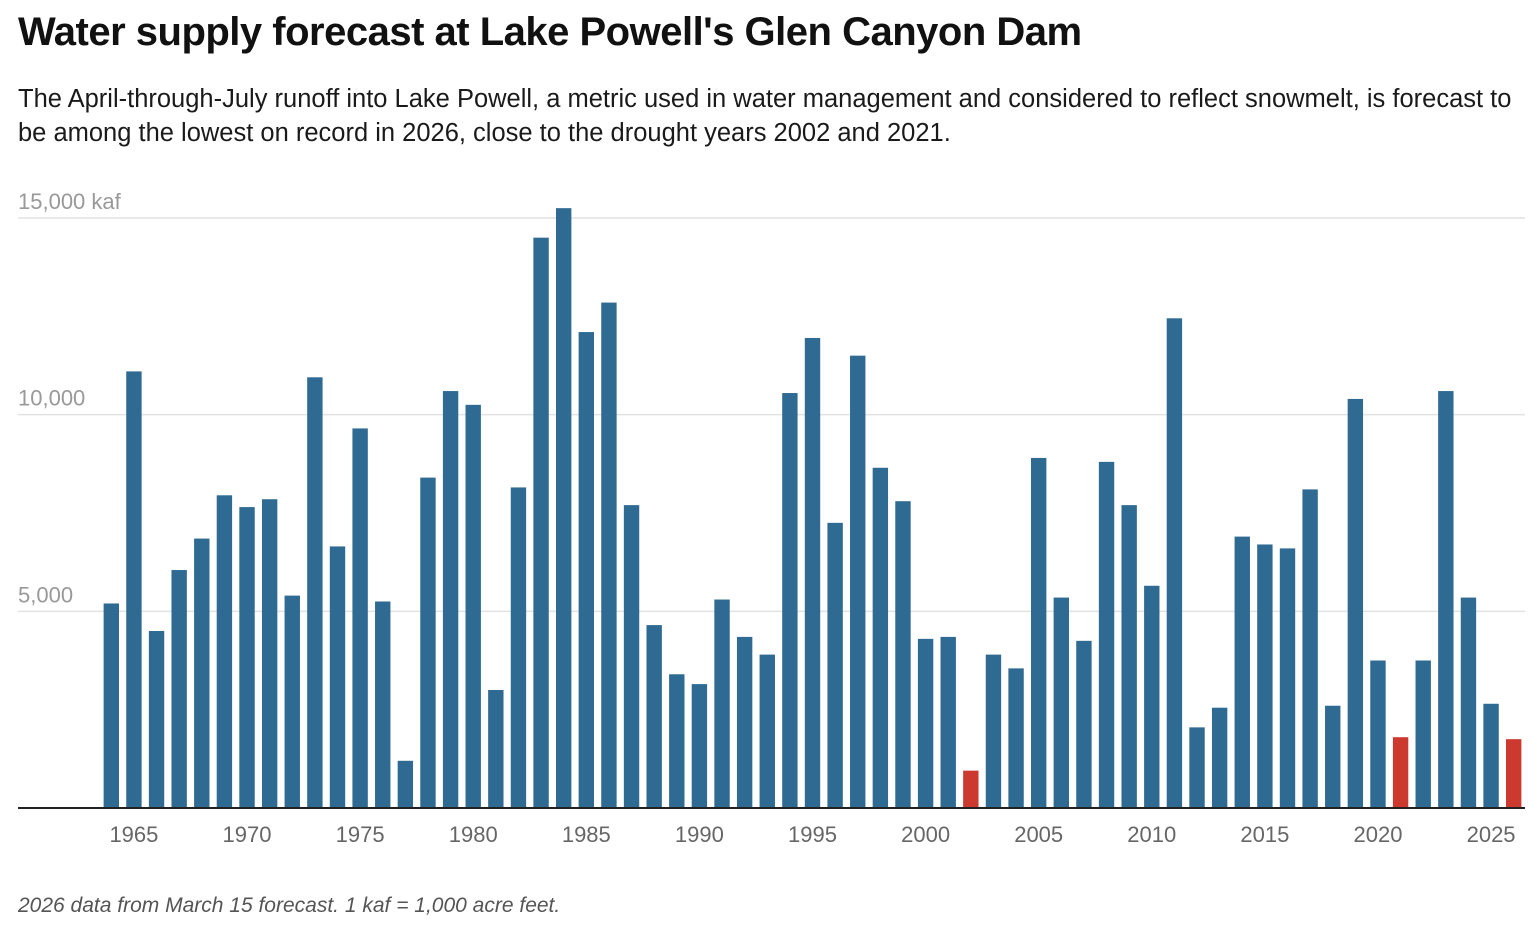 Image resolution: width=1540 pixels, height=930 pixels. Describe the element at coordinates (111, 705) in the screenshot. I see `bar-1964` at that location.